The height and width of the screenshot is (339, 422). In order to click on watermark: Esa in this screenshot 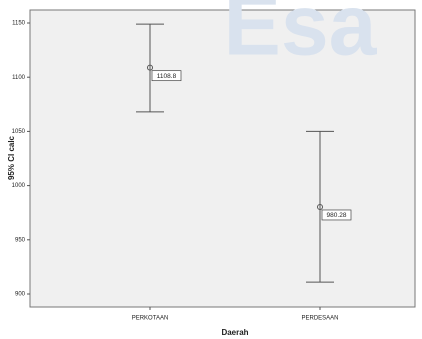, I will do `click(300, 37)`.